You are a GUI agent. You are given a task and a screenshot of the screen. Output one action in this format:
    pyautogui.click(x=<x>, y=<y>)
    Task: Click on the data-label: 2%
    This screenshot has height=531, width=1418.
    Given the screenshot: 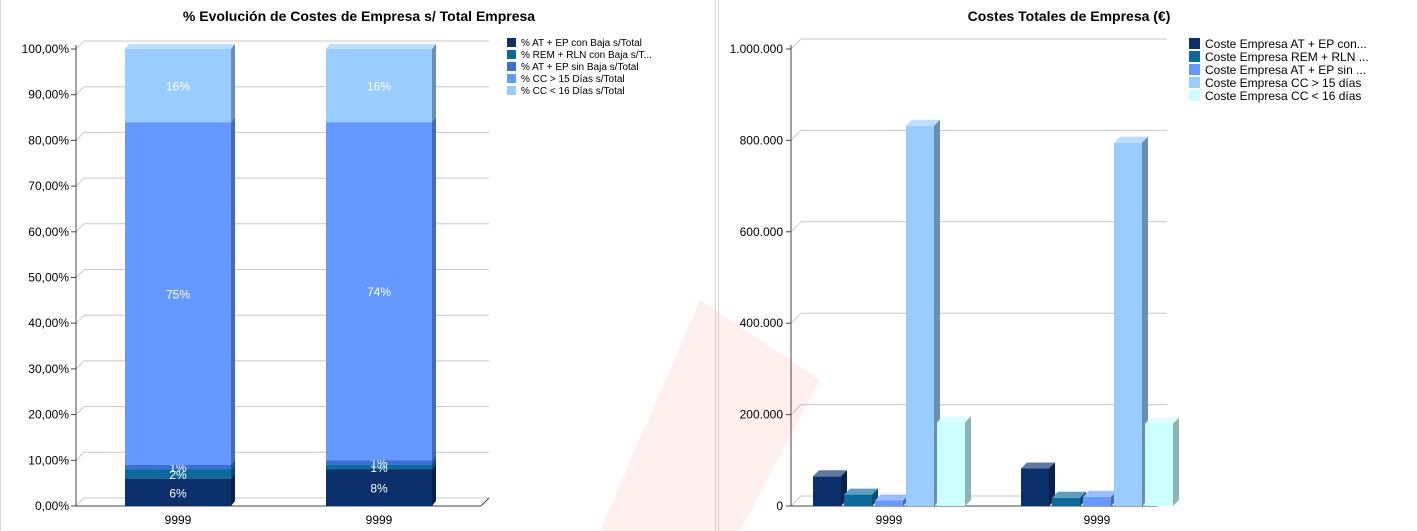 What is the action you would take?
    pyautogui.click(x=178, y=475)
    